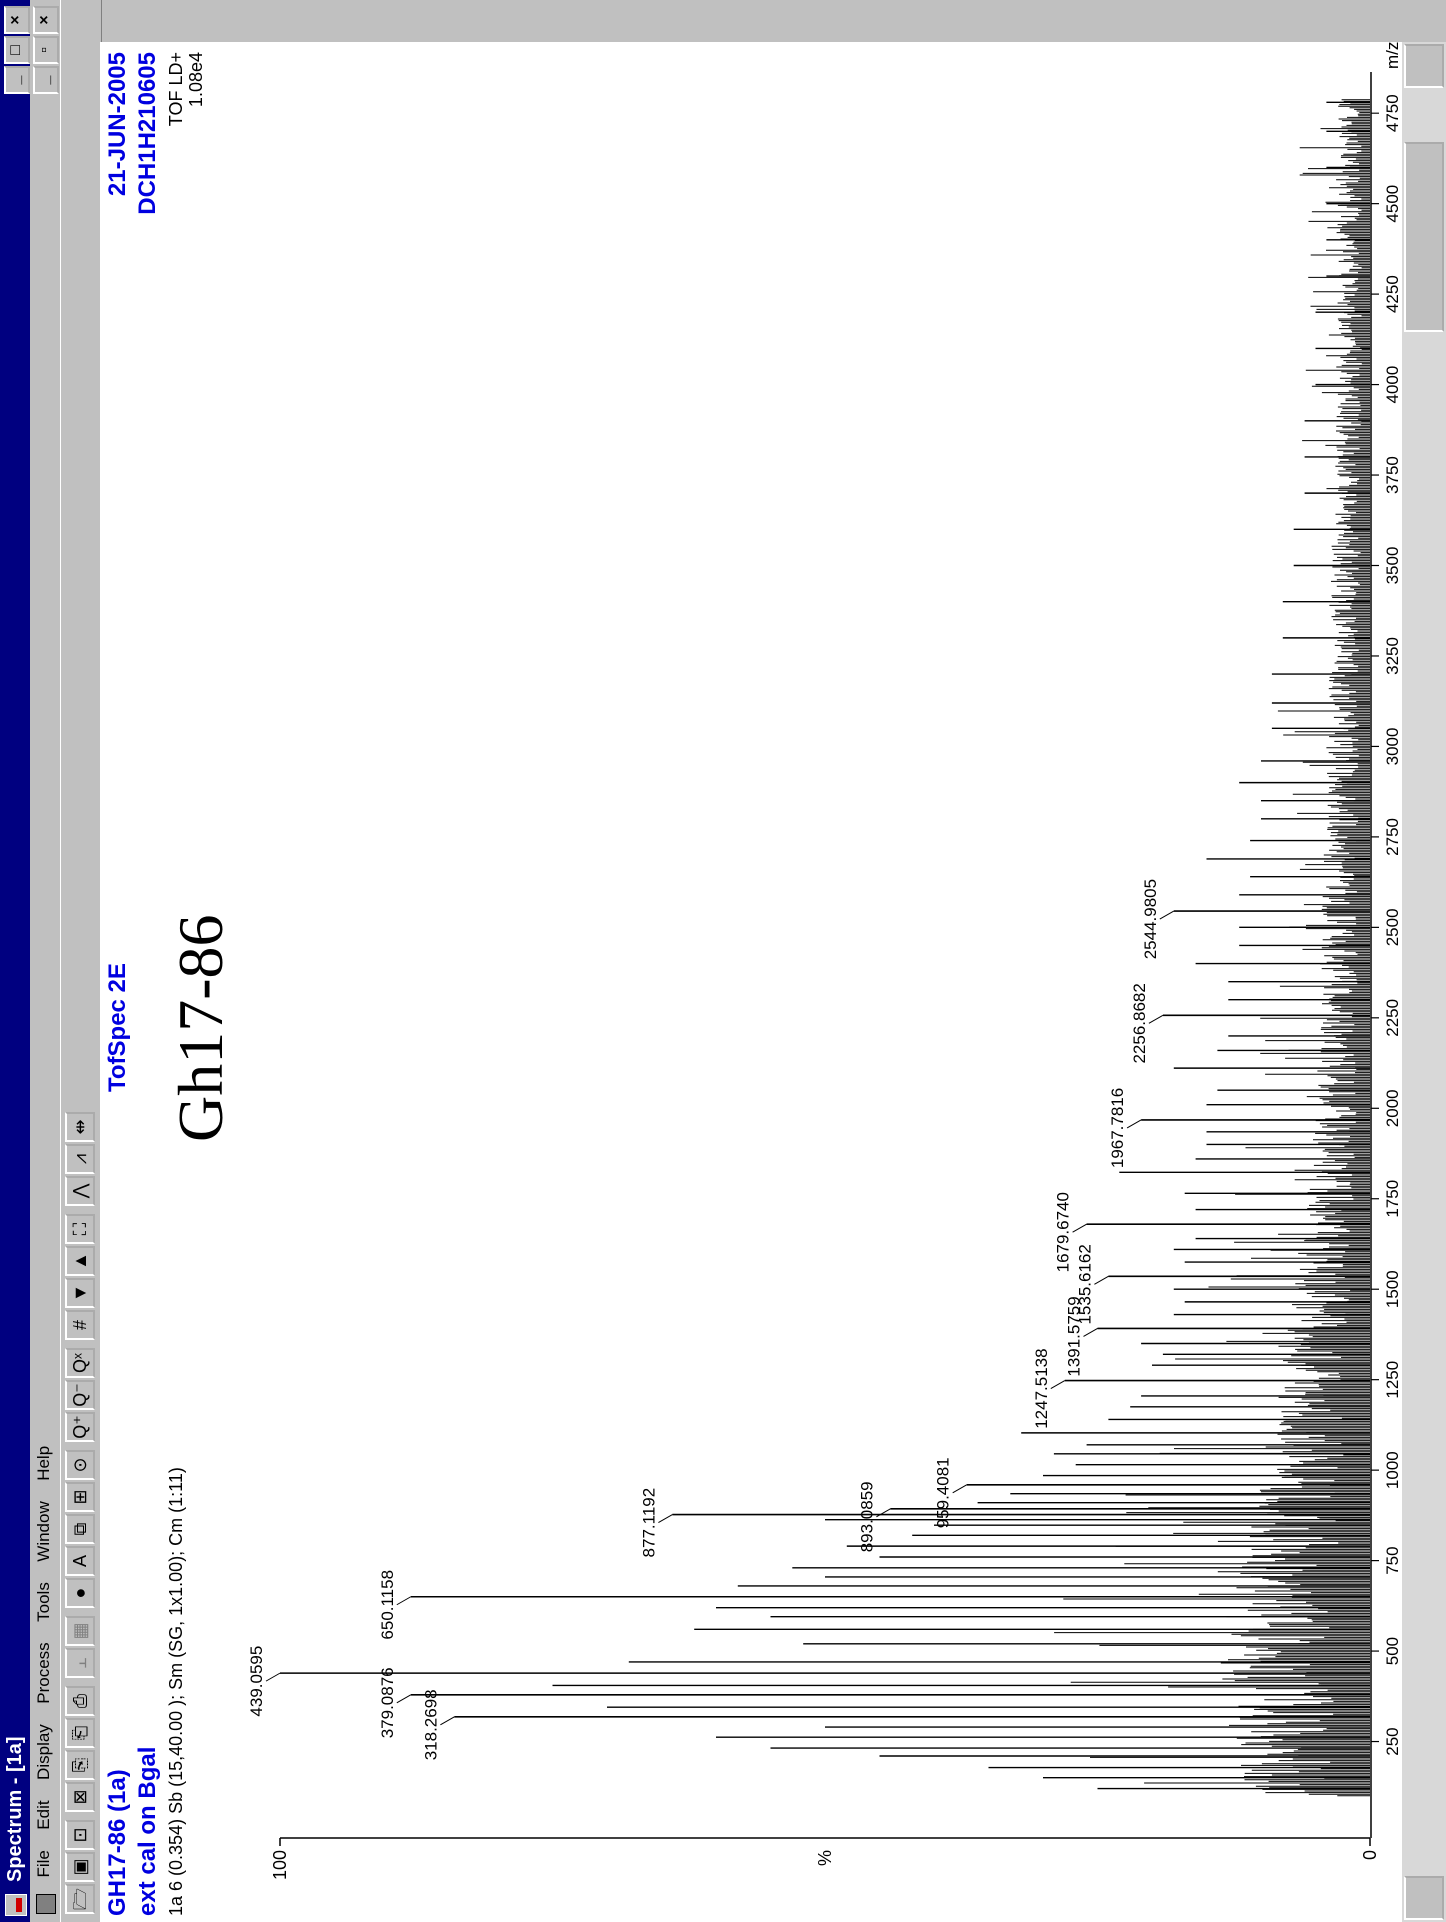 The width and height of the screenshot is (1446, 1922). What do you see at coordinates (43, 1752) in the screenshot?
I see `menu-display: Display` at bounding box center [43, 1752].